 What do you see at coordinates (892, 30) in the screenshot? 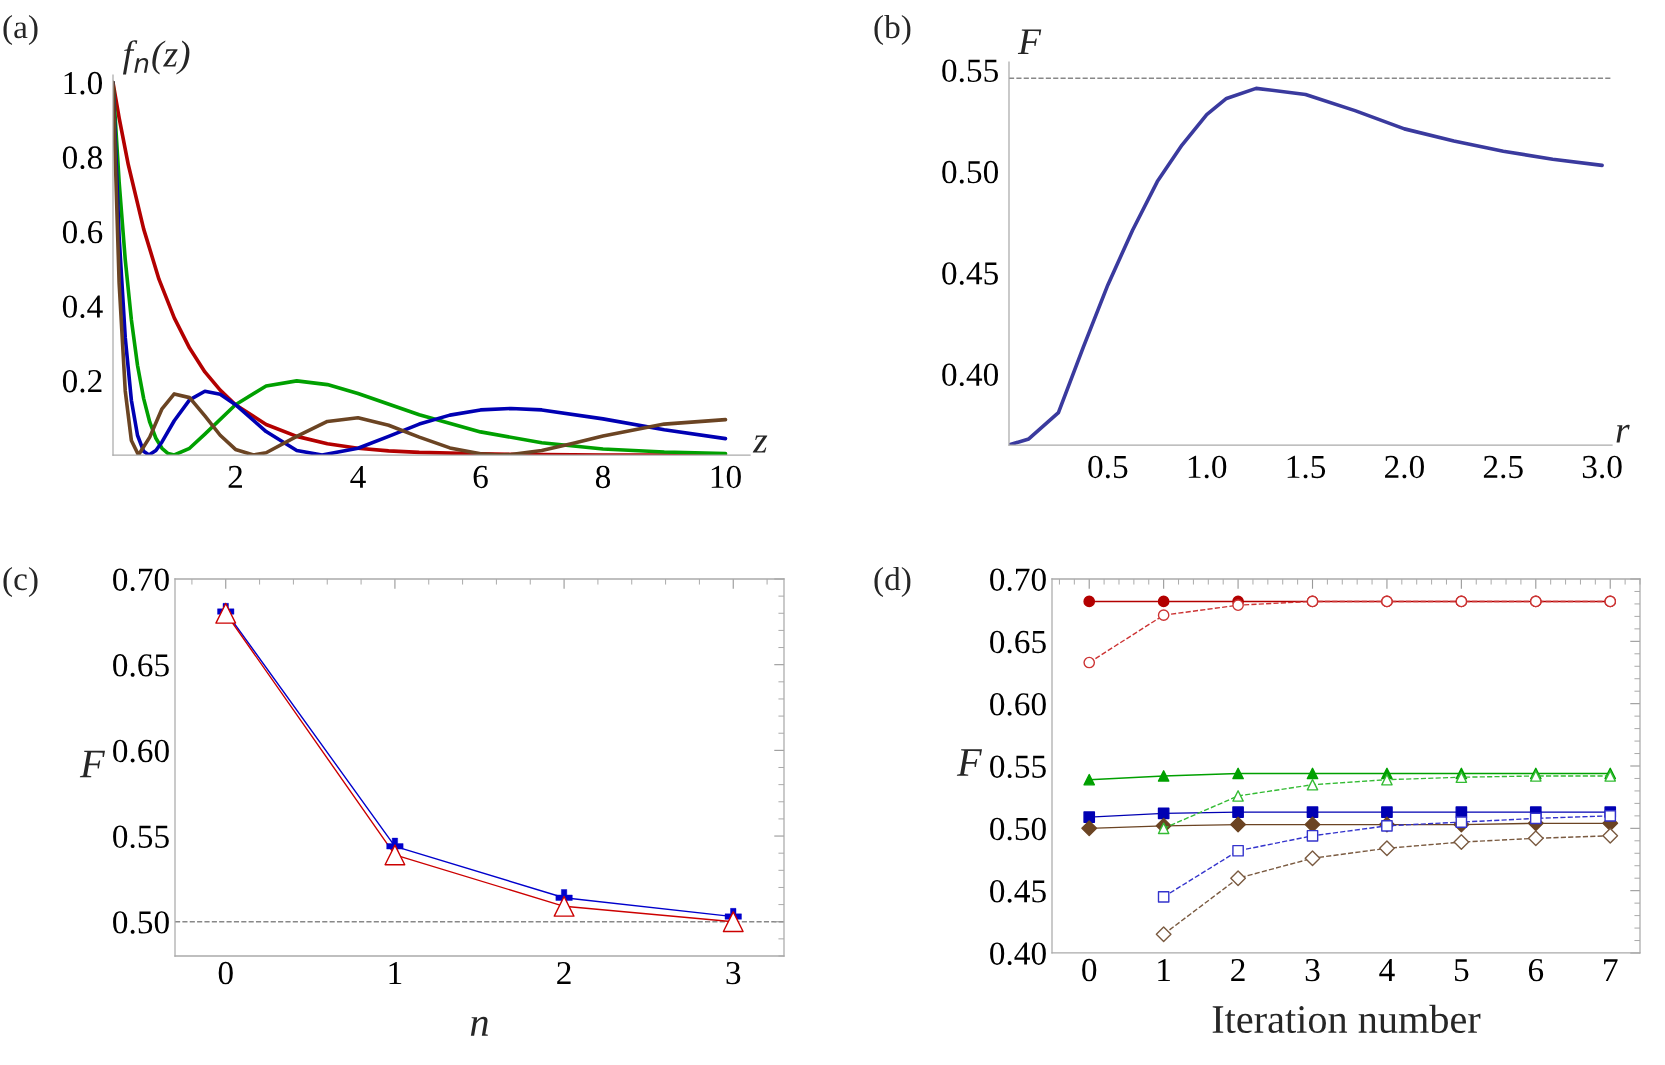
I see `chart-title: (b)` at bounding box center [892, 30].